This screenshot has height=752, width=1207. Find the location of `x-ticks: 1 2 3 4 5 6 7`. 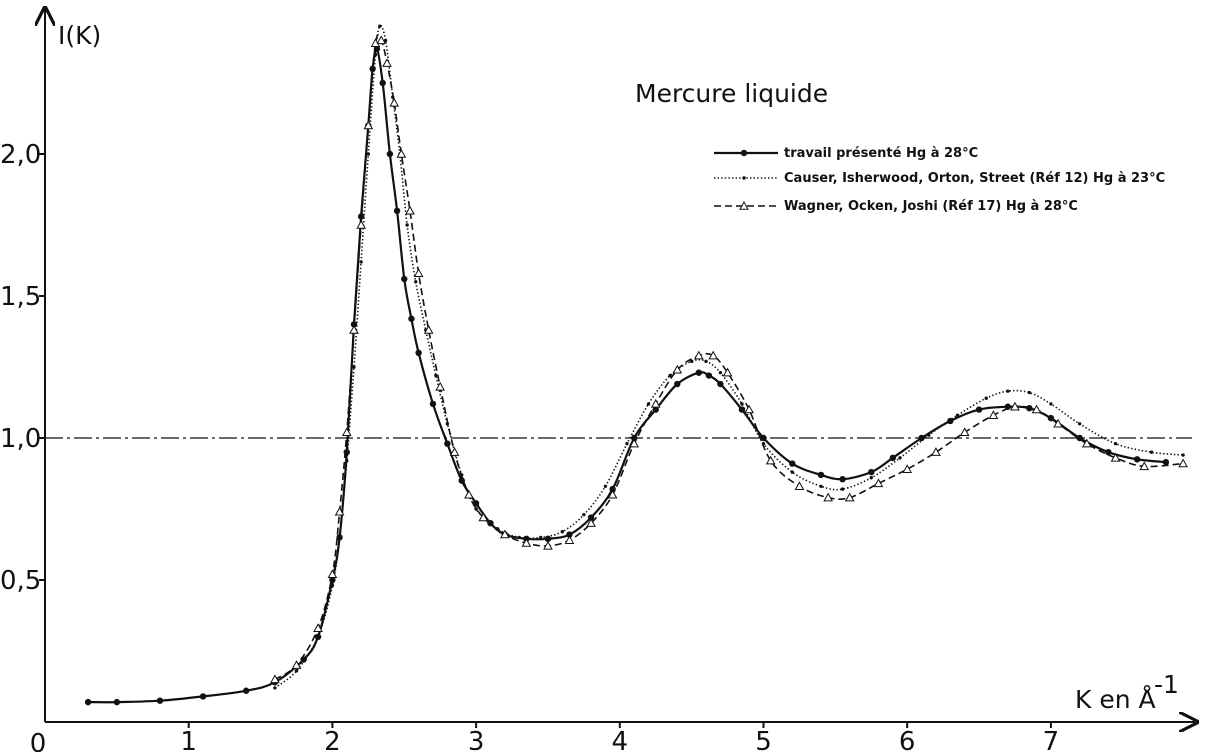

x-ticks: 1 2 3 4 5 6 7 is located at coordinates (619, 737).